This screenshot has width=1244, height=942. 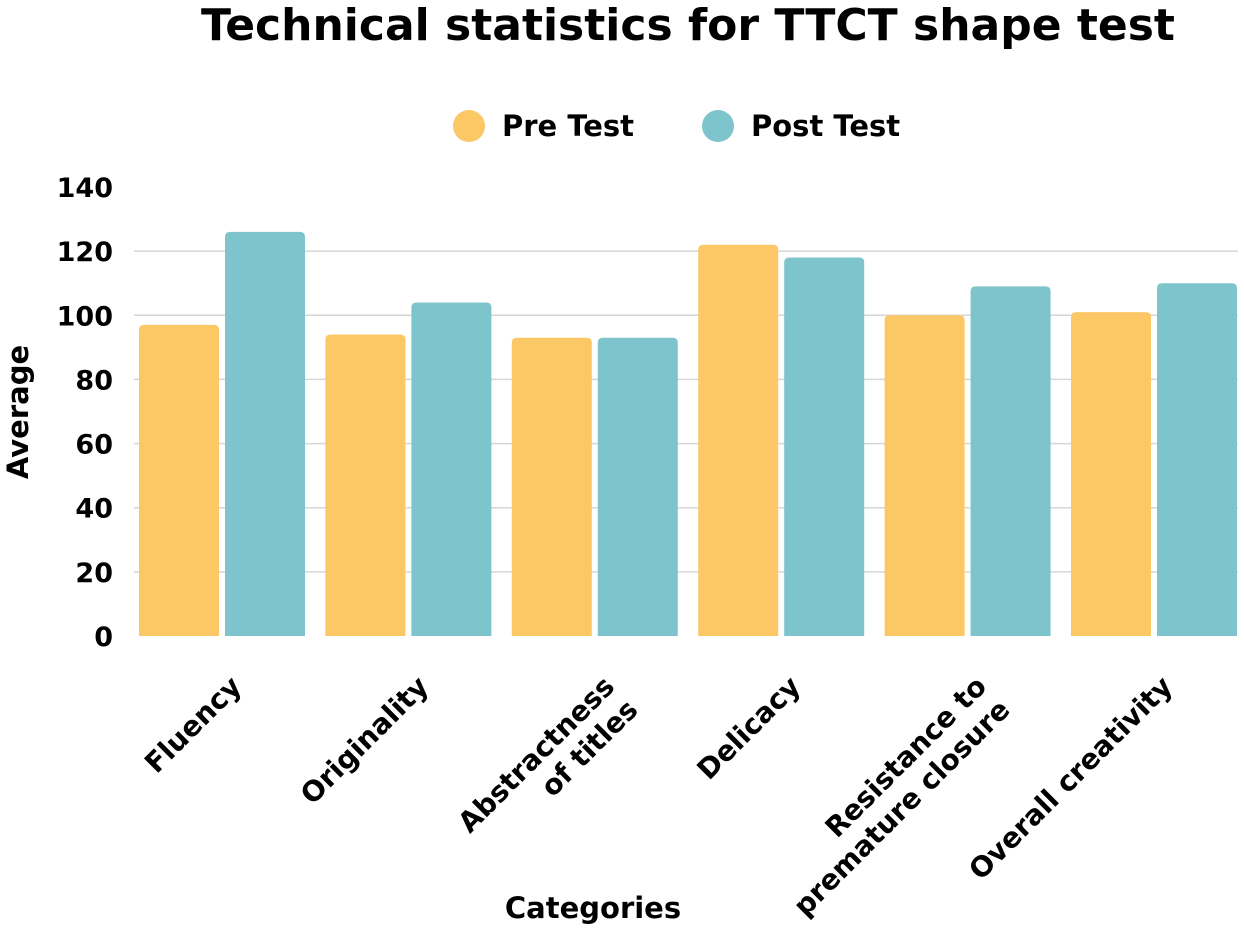 I want to click on bar-pre-test-abstractness-of-titles, so click(x=551, y=486).